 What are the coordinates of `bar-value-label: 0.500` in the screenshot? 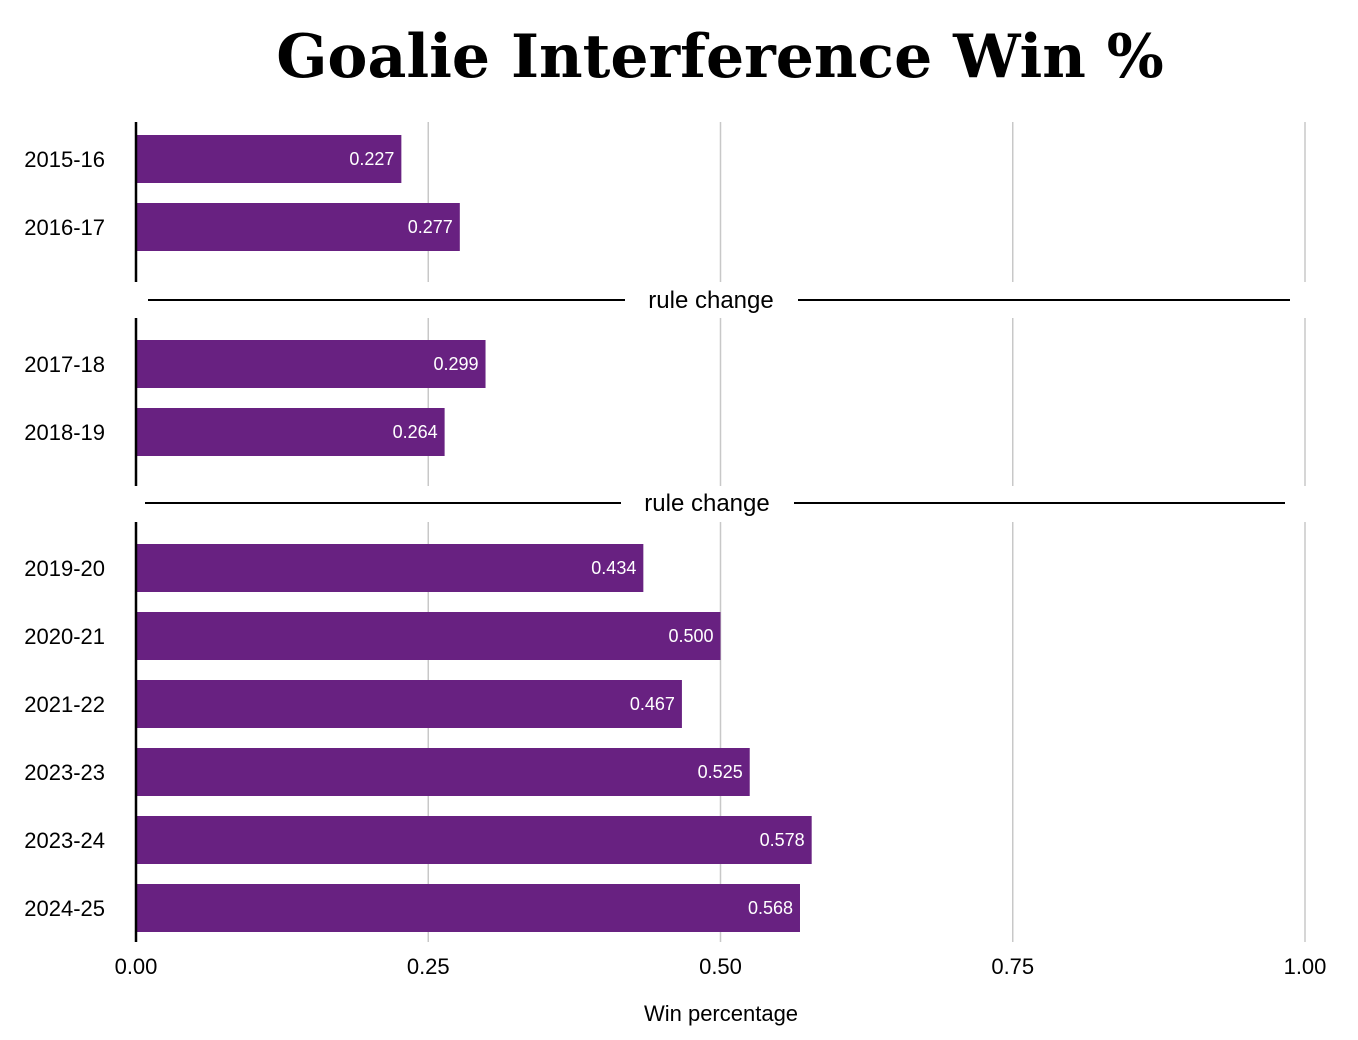 It's located at (690, 636).